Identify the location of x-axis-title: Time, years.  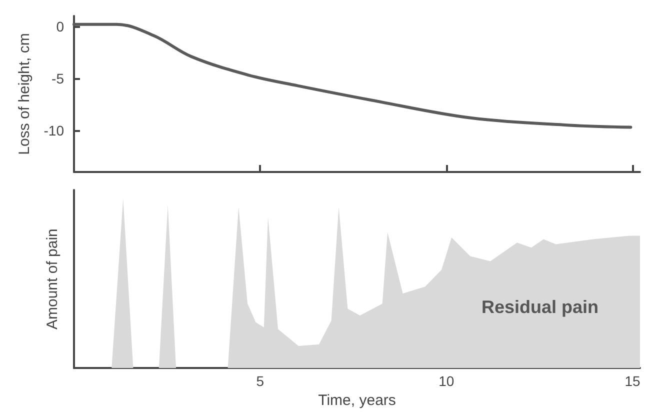
(357, 400).